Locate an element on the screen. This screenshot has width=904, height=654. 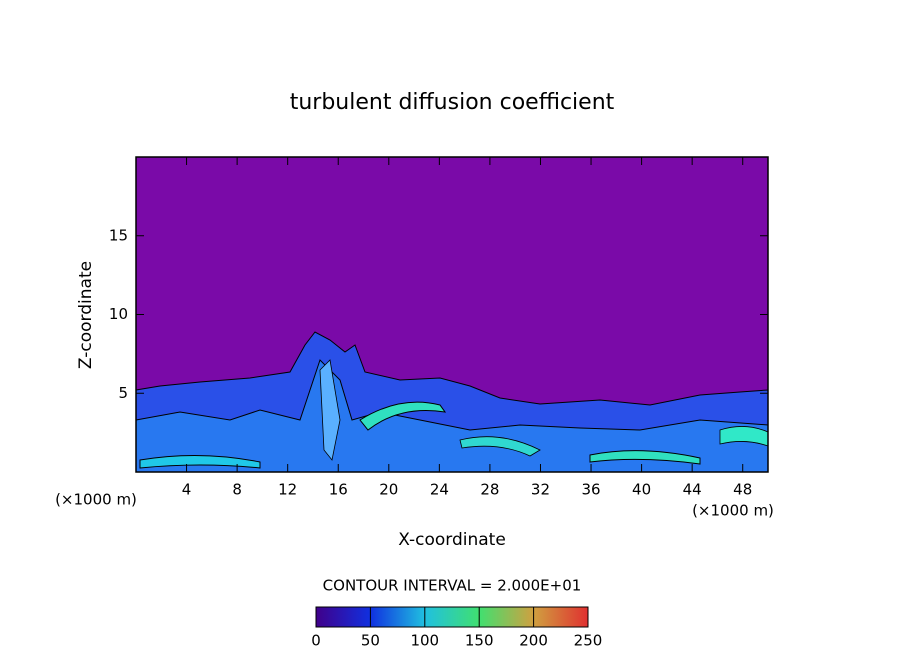
y-tick-label: 10 is located at coordinates (118, 314).